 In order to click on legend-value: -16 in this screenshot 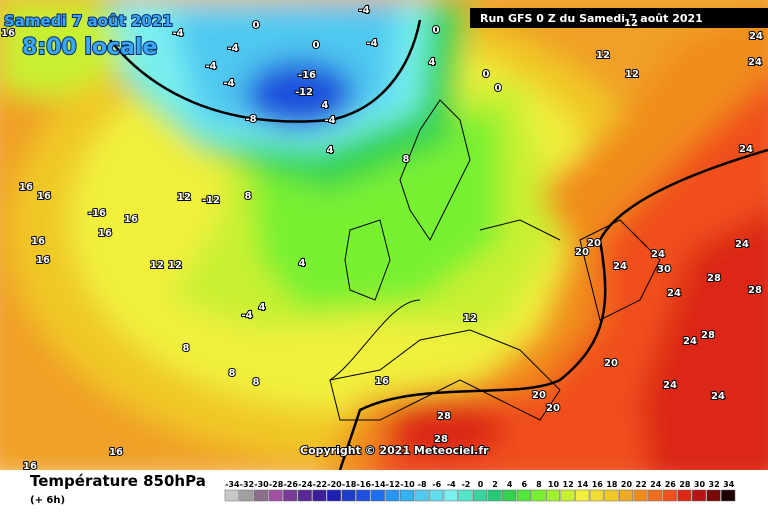, I will do `click(363, 484)`.